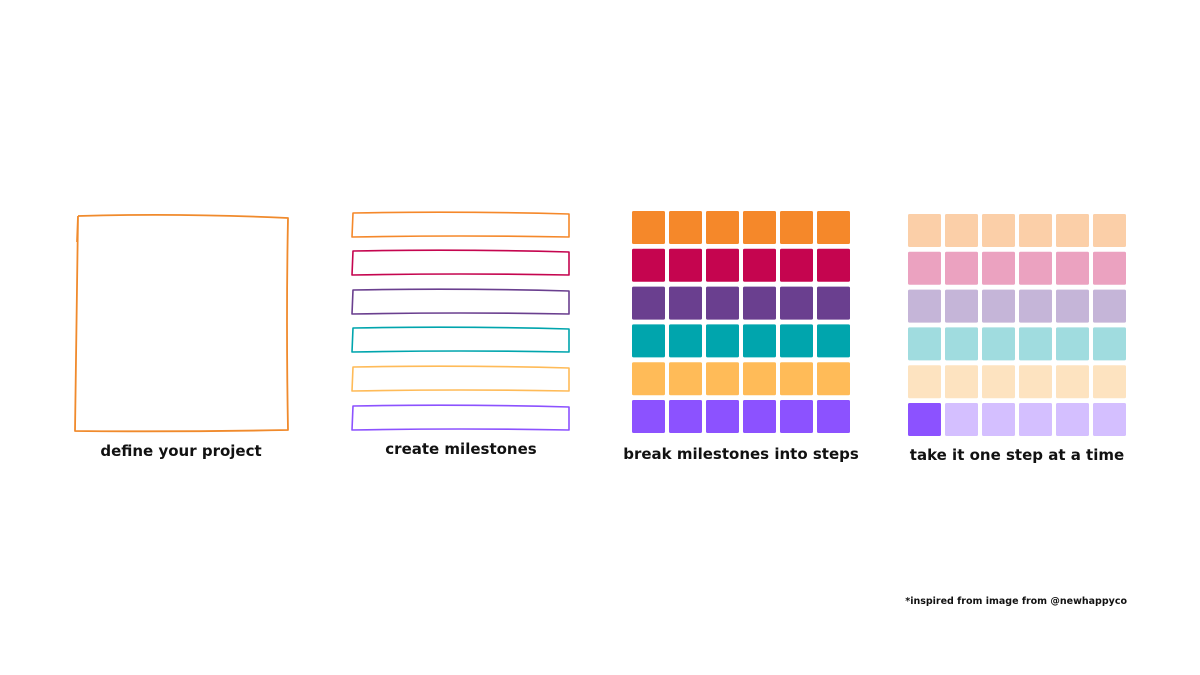  What do you see at coordinates (460, 449) in the screenshot?
I see `caption: create milestones` at bounding box center [460, 449].